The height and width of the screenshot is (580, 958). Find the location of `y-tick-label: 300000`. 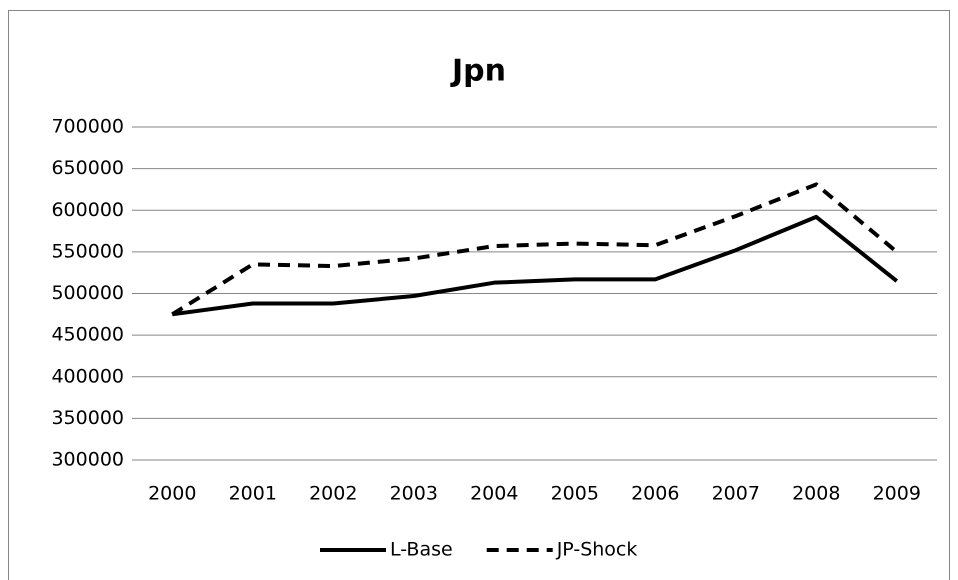

y-tick-label: 300000 is located at coordinates (87, 460).